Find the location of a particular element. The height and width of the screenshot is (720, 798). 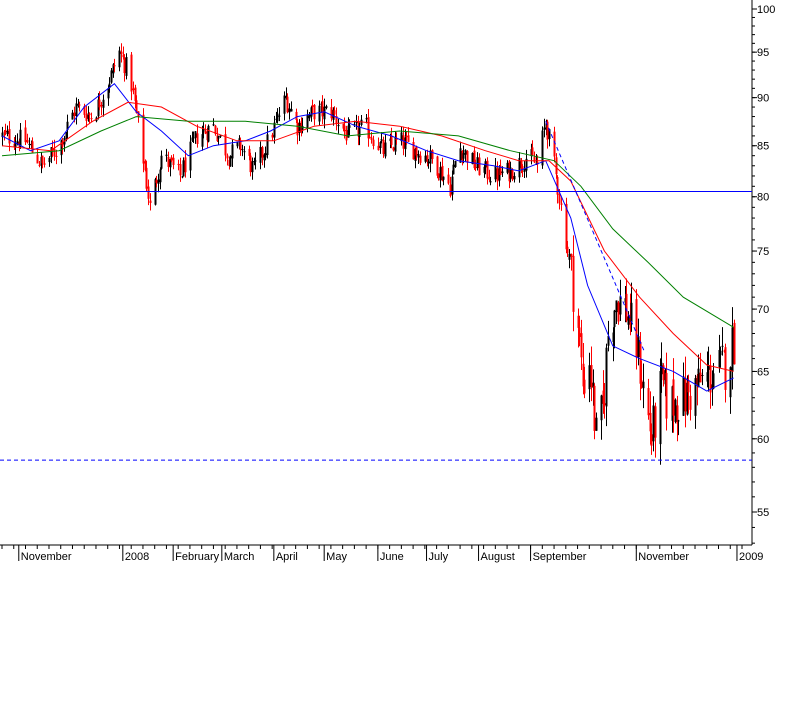

y-tick-label: 85 is located at coordinates (763, 147).